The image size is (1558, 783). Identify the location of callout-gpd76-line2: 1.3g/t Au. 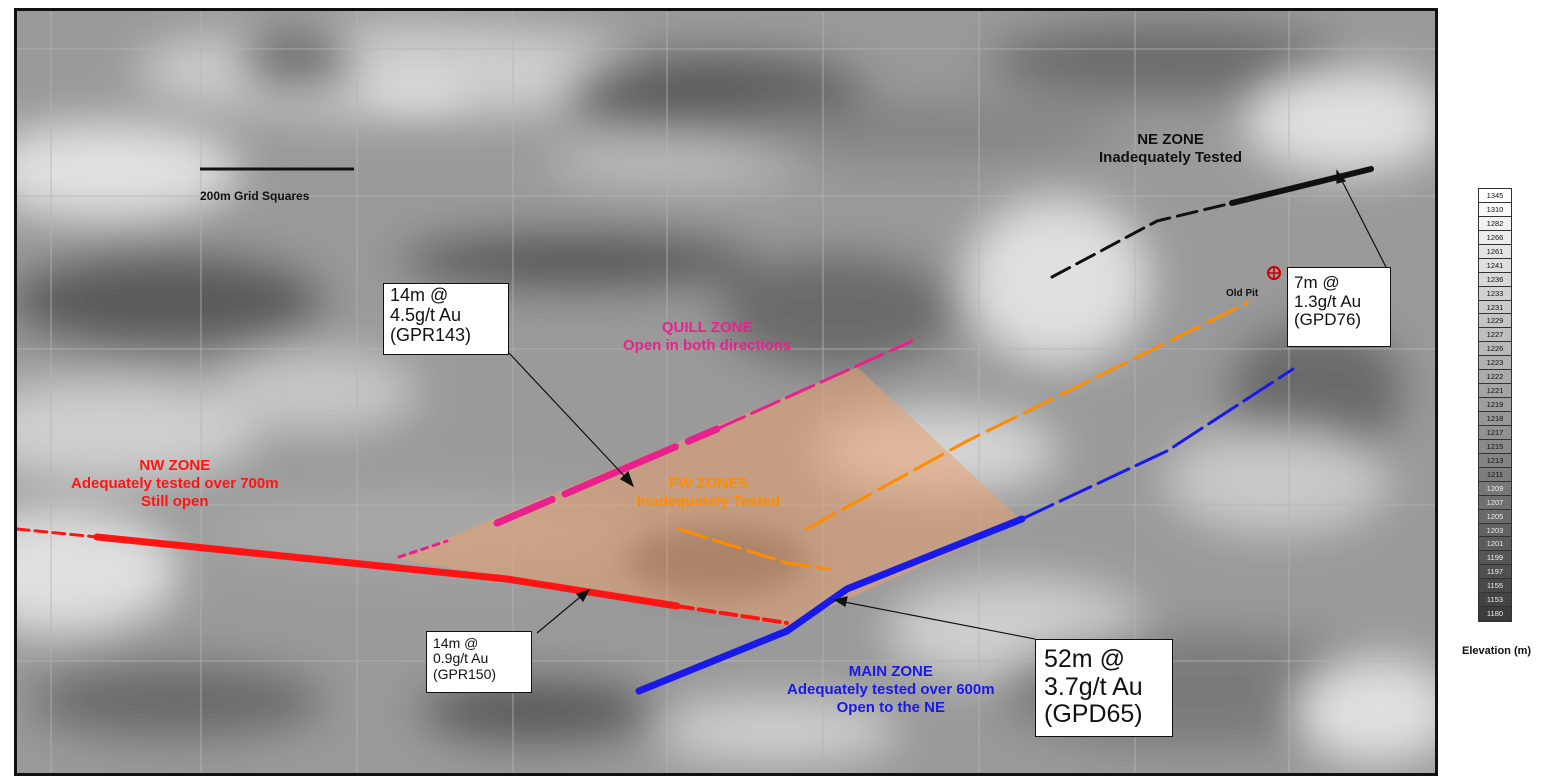
(1328, 301).